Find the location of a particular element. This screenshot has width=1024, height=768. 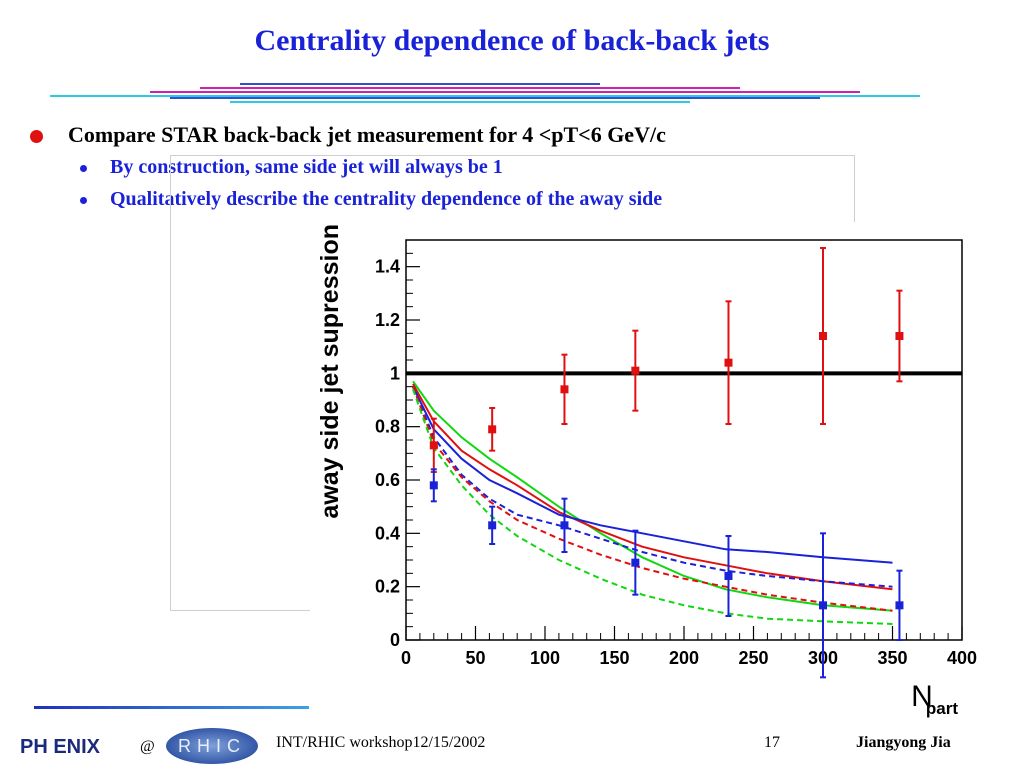

x-tick-label: 100 is located at coordinates (545, 658).